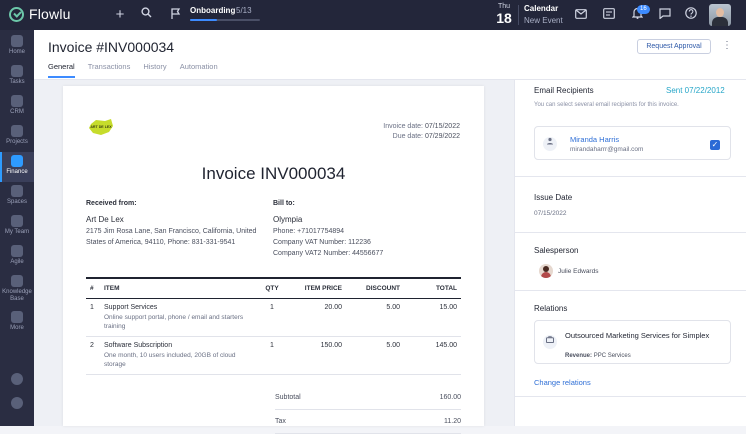  What do you see at coordinates (550, 342) in the screenshot?
I see `briefcase-icon` at bounding box center [550, 342].